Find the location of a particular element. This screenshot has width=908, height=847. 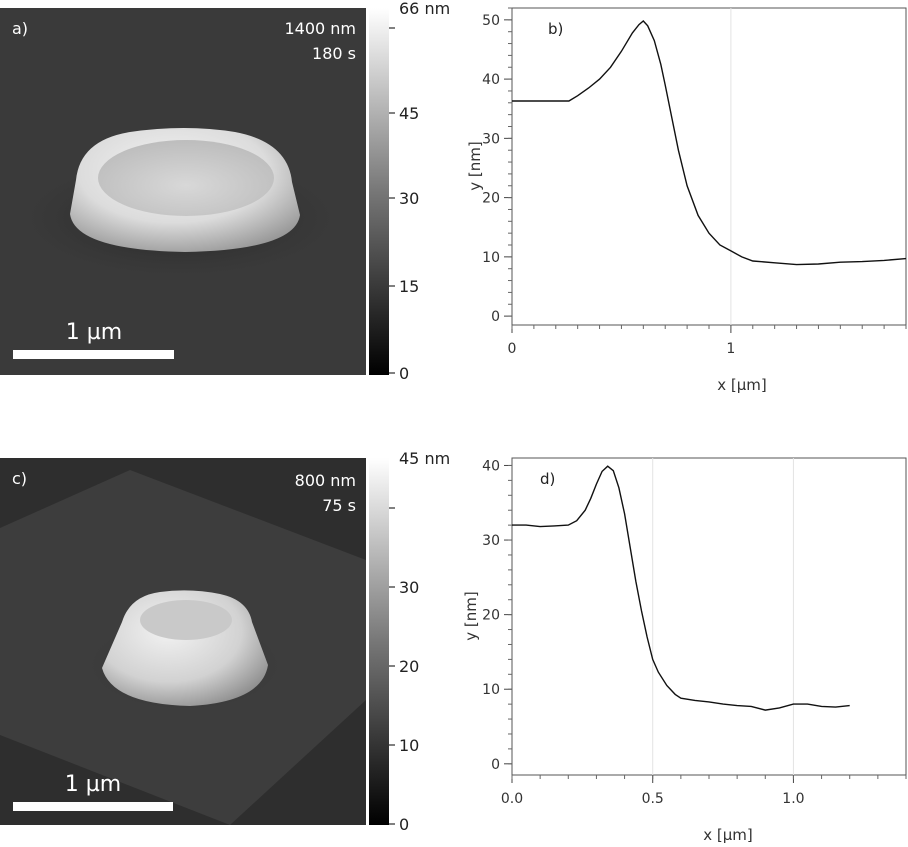

x-axis-label-b: x [µm] is located at coordinates (742, 385).